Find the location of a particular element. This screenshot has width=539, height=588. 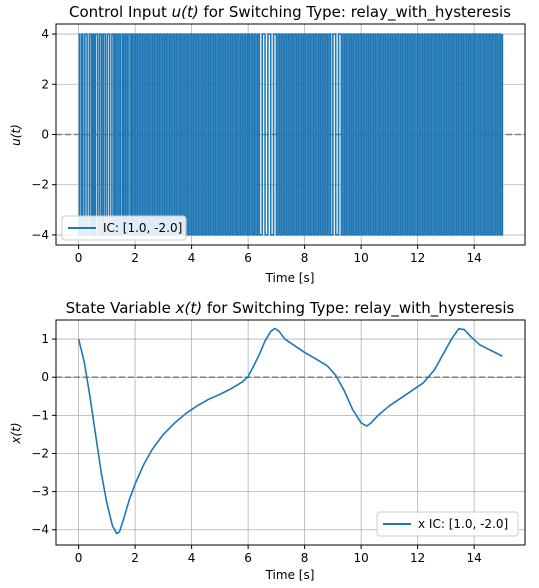

legend-label: IC: [1.0, -2.0] is located at coordinates (142, 228).